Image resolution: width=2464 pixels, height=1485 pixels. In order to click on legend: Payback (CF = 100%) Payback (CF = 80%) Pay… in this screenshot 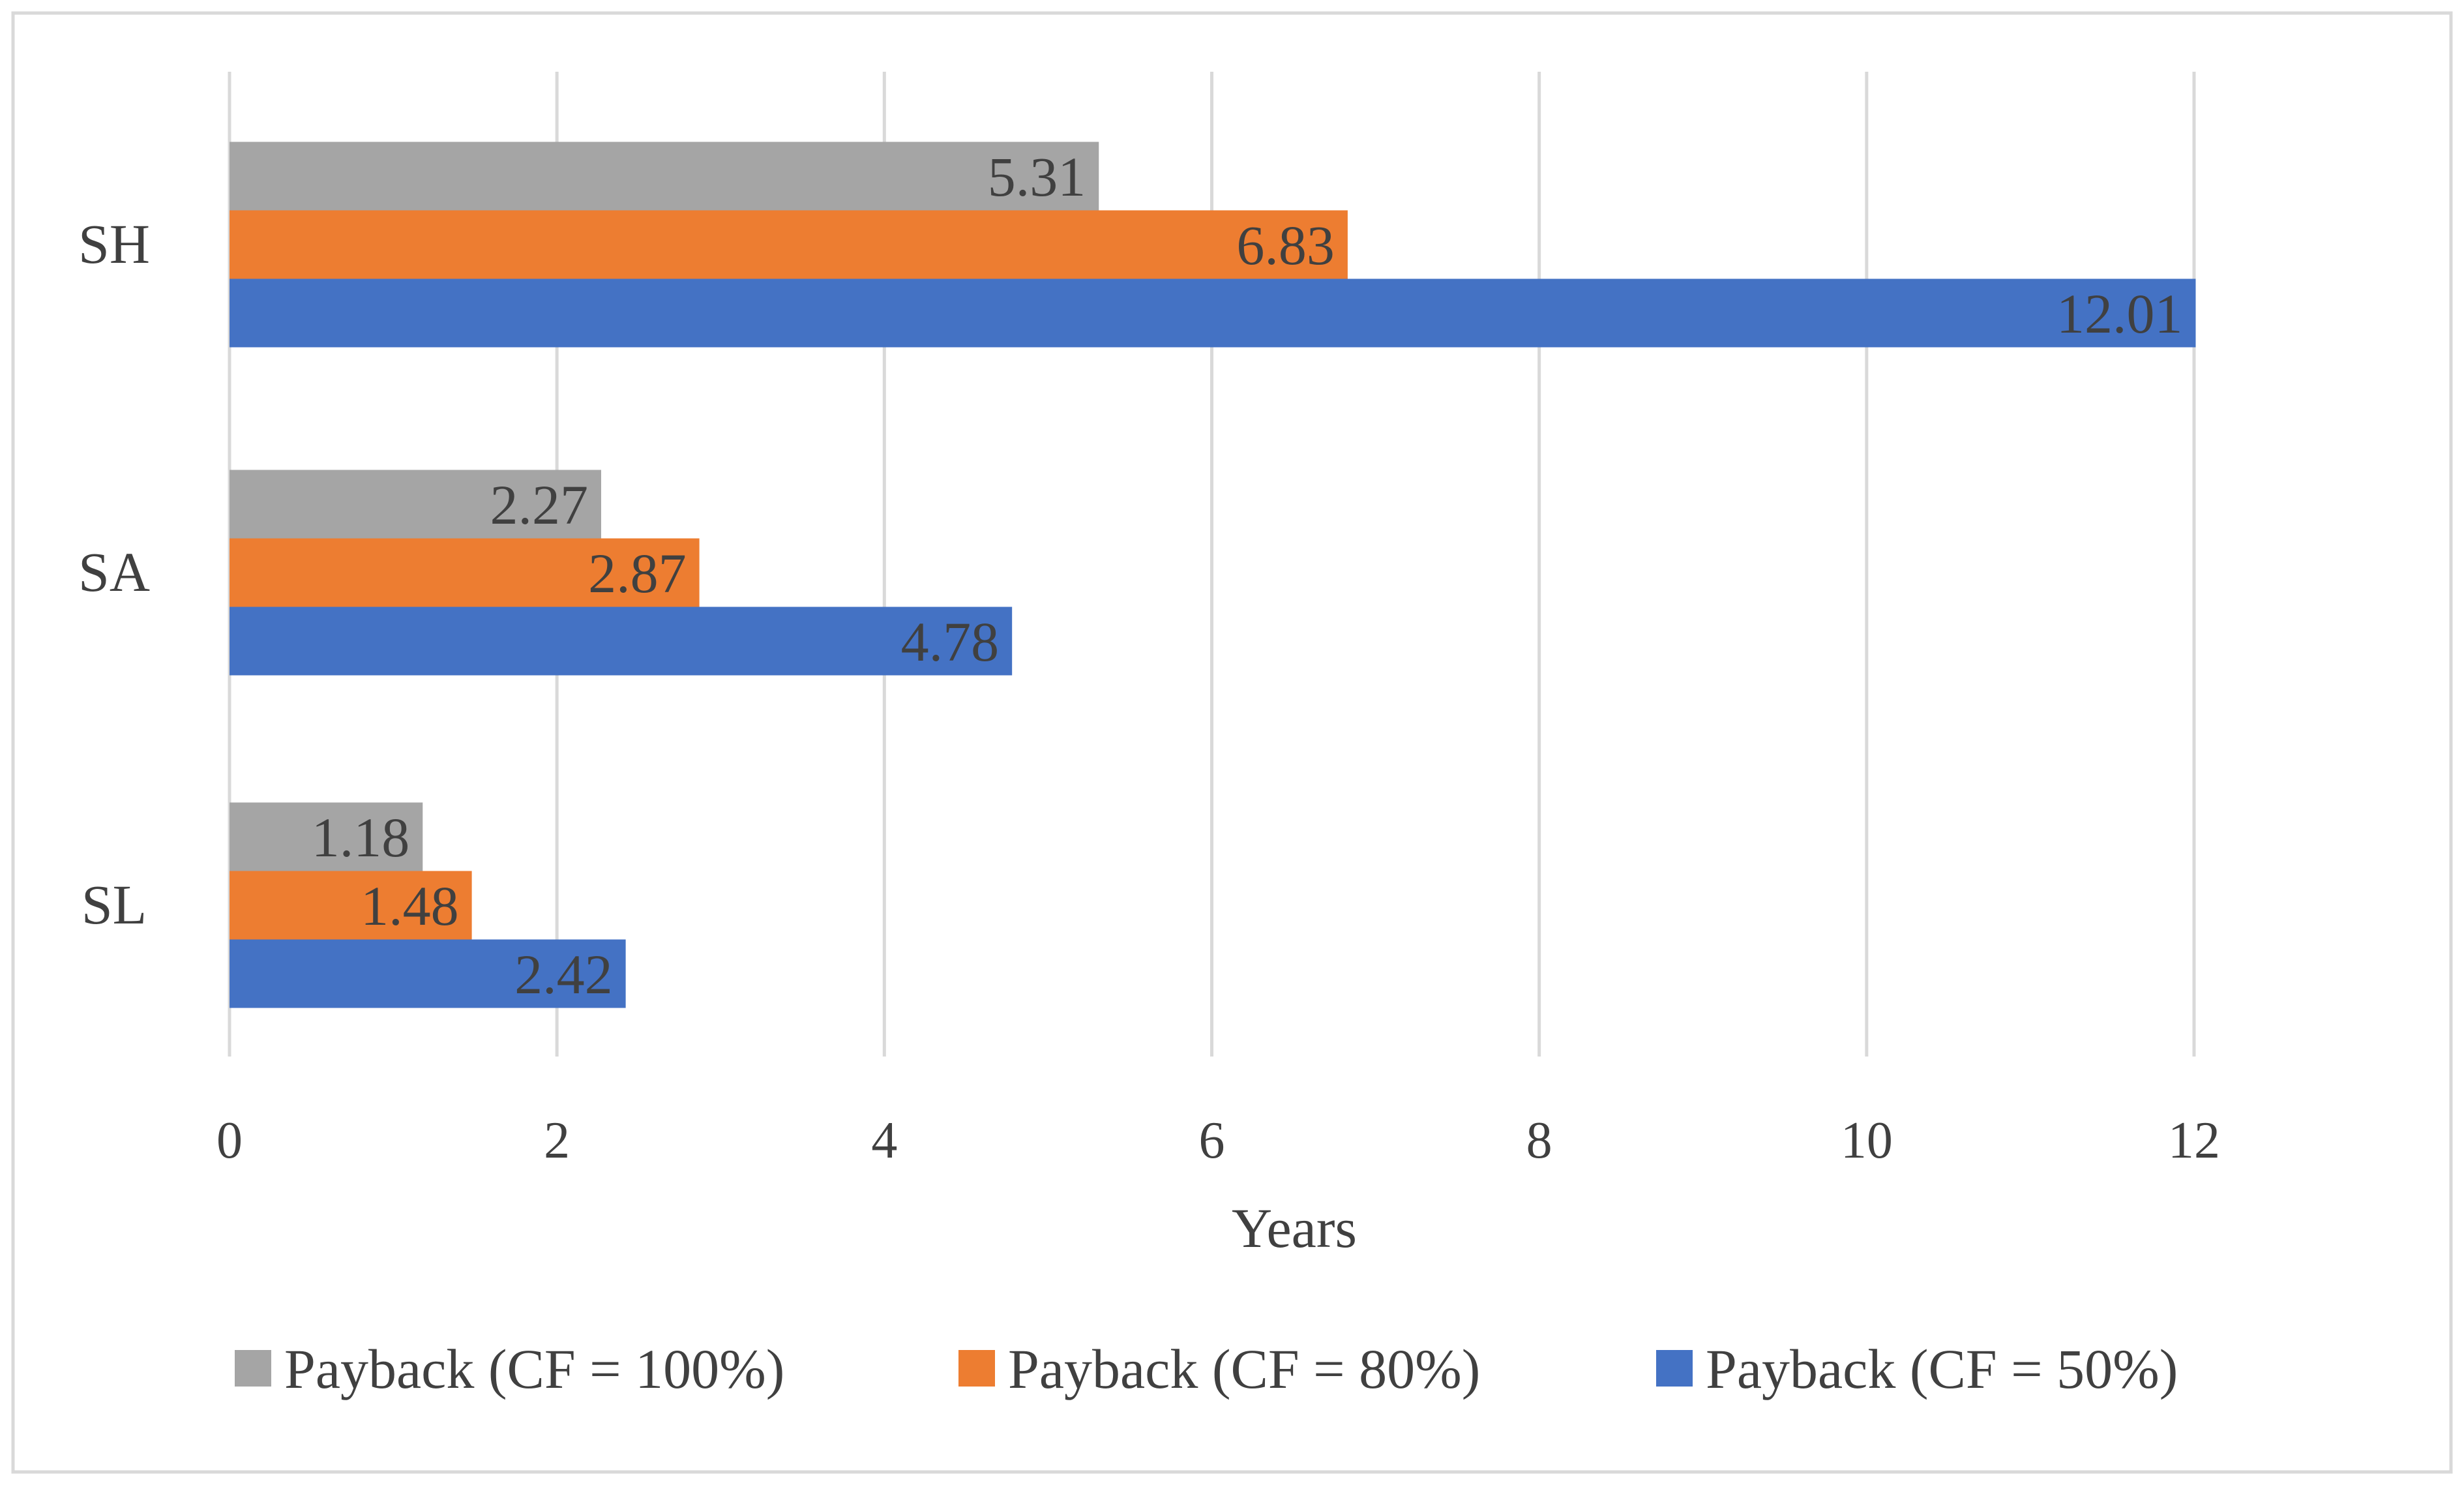, I will do `click(1206, 1369)`.